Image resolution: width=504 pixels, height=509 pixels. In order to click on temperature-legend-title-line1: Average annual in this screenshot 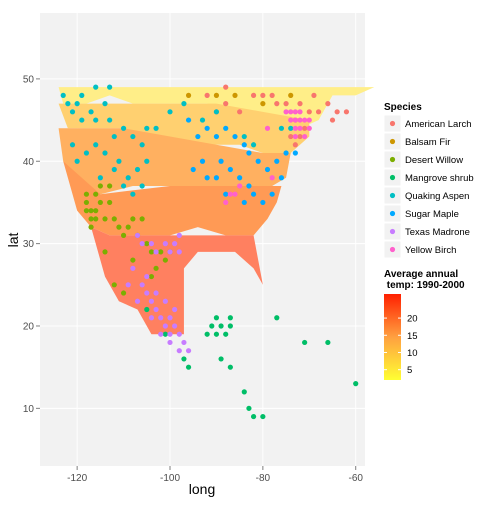, I will do `click(421, 274)`.